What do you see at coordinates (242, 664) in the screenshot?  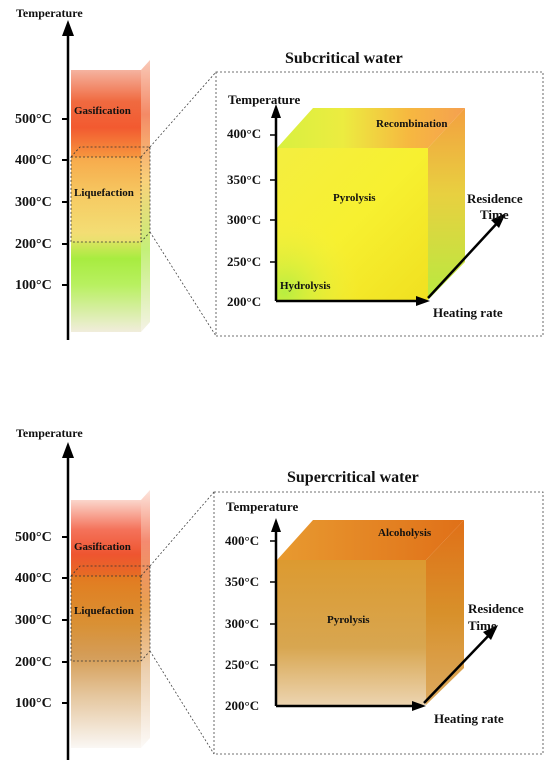 I see `bottom-detail-tick-250: 250°C` at bounding box center [242, 664].